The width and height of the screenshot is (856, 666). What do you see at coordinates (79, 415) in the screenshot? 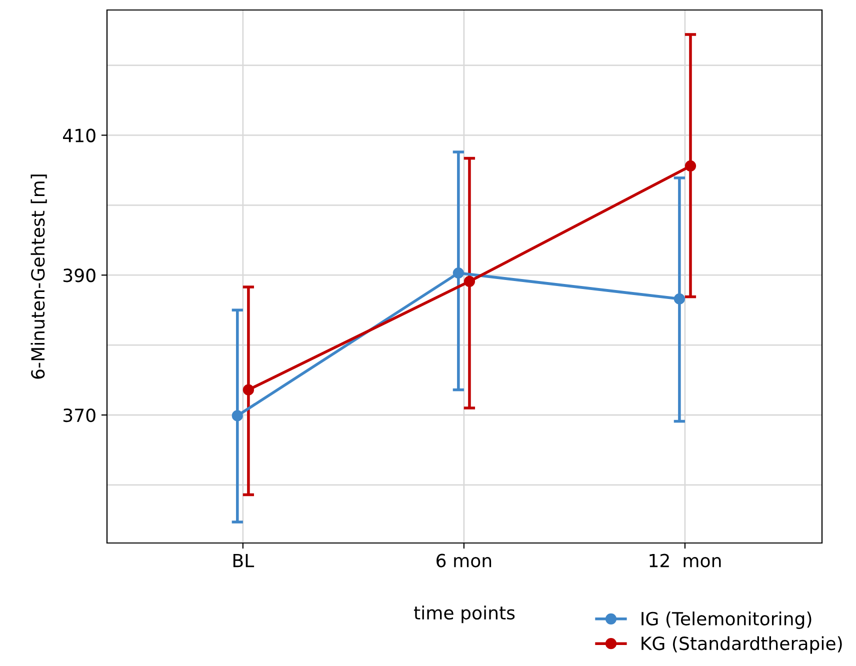
I see `y-tick-label: 370` at bounding box center [79, 415].